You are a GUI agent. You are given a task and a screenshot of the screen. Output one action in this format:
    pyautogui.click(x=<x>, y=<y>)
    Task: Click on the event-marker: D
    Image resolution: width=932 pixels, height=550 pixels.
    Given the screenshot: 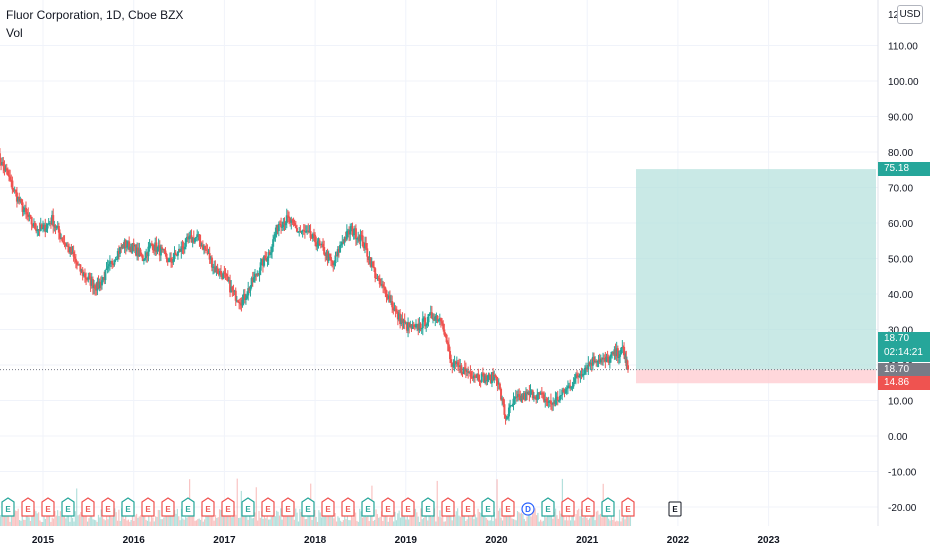 What is the action you would take?
    pyautogui.click(x=528, y=509)
    